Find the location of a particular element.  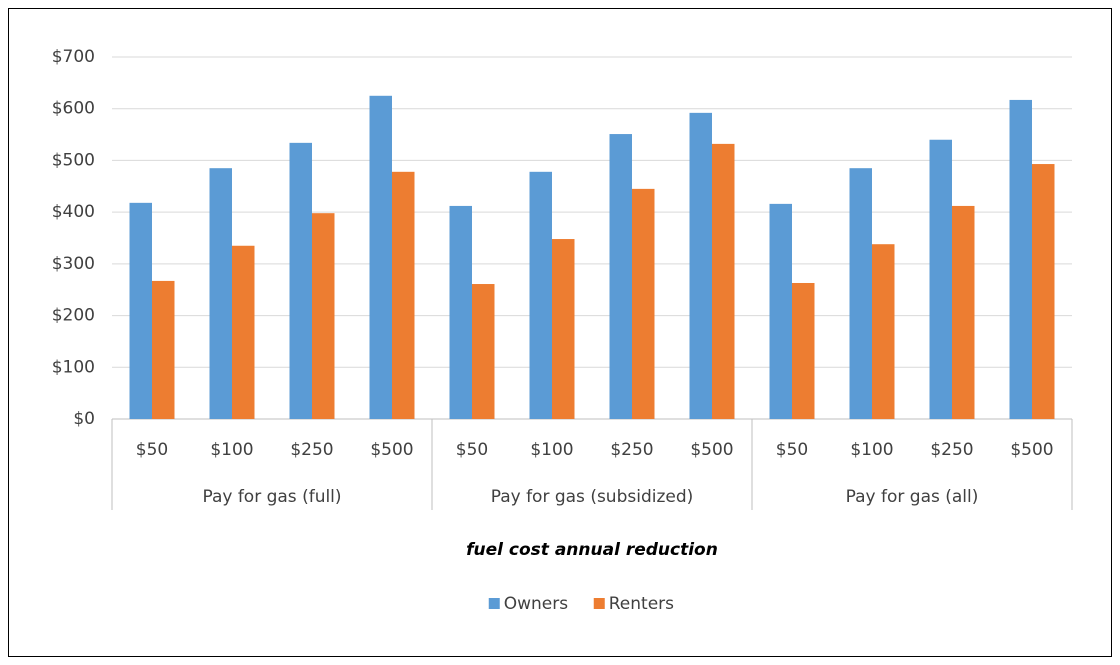

legend-label: Renters is located at coordinates (641, 604).